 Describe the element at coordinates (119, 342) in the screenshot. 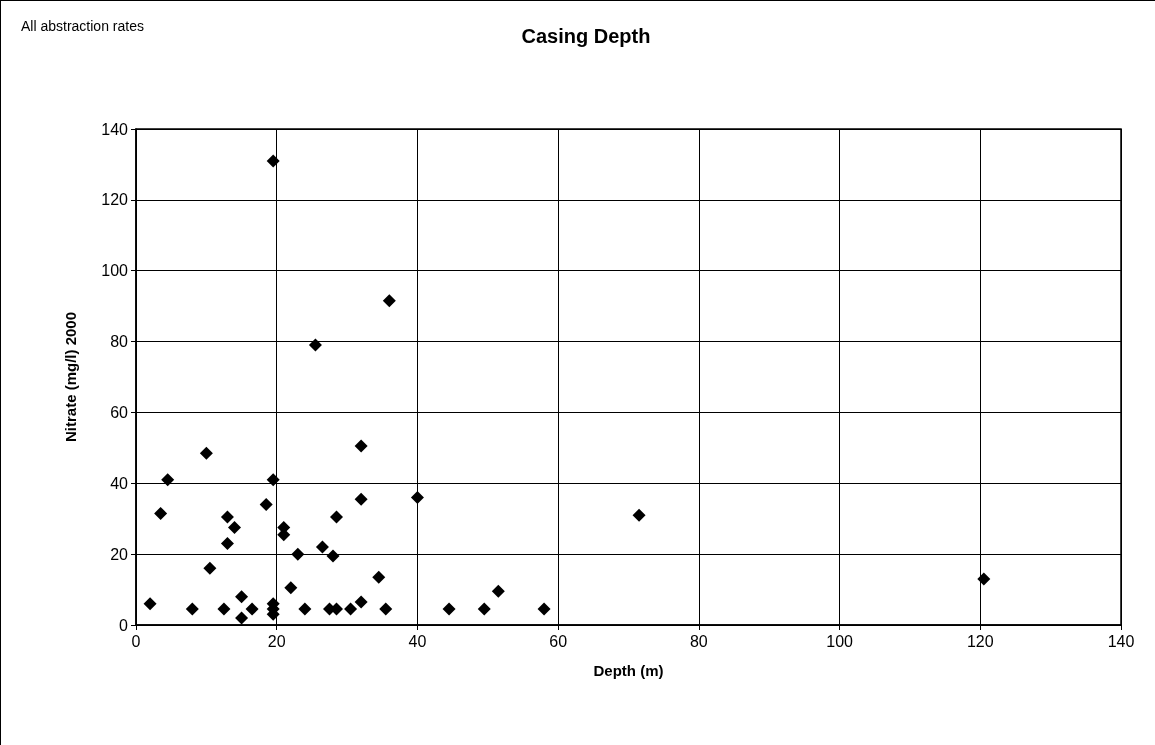

I see `y-tick-label: 80` at that location.